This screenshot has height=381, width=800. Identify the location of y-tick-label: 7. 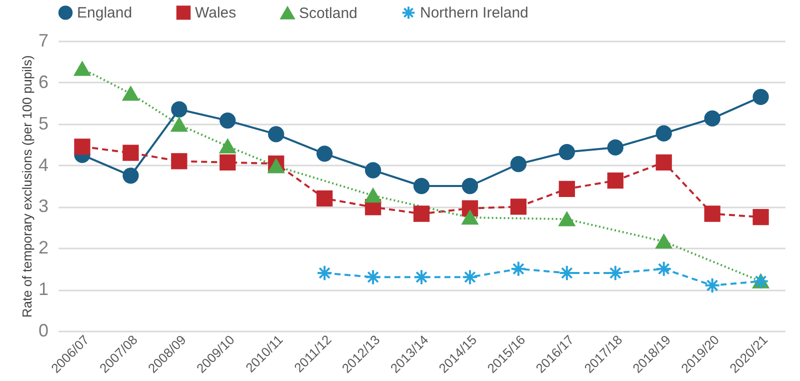
(43, 40).